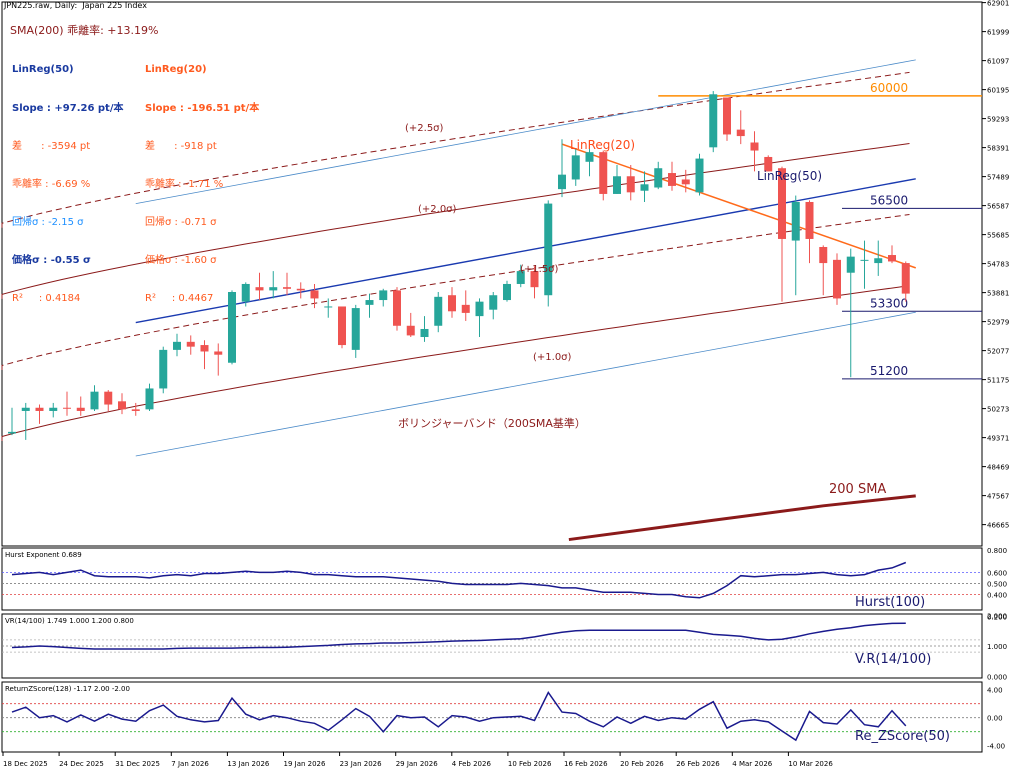 Image resolution: width=1024 pixels, height=773 pixels. I want to click on sigma15-label: (+1.5σ), so click(539, 269).